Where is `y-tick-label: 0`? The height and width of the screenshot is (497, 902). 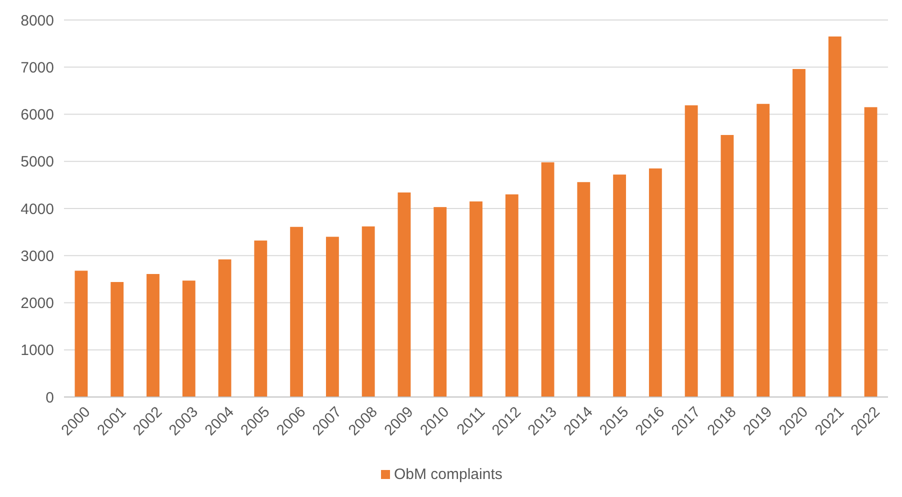 y-tick-label: 0 is located at coordinates (50, 397).